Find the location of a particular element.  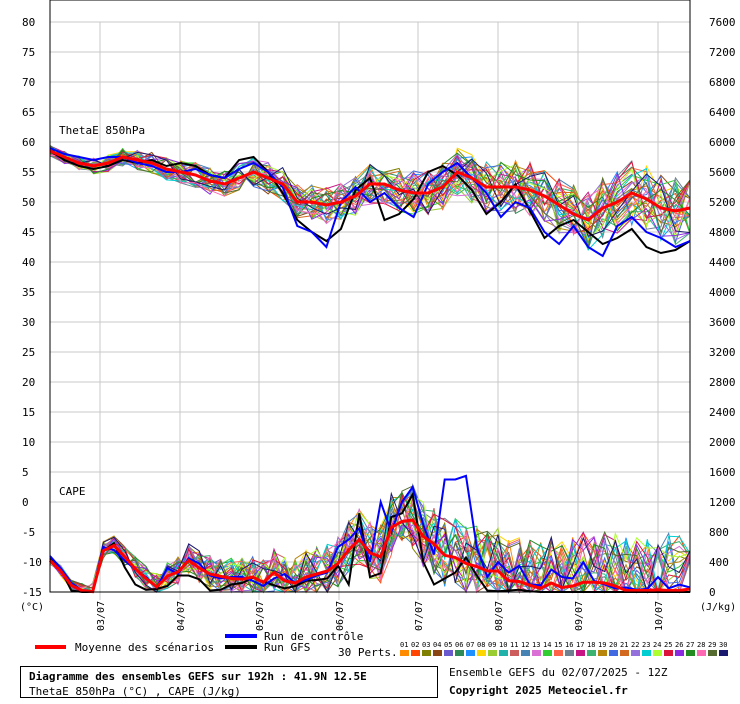

x-tick-label: 05/07 is located at coordinates (260, 616).